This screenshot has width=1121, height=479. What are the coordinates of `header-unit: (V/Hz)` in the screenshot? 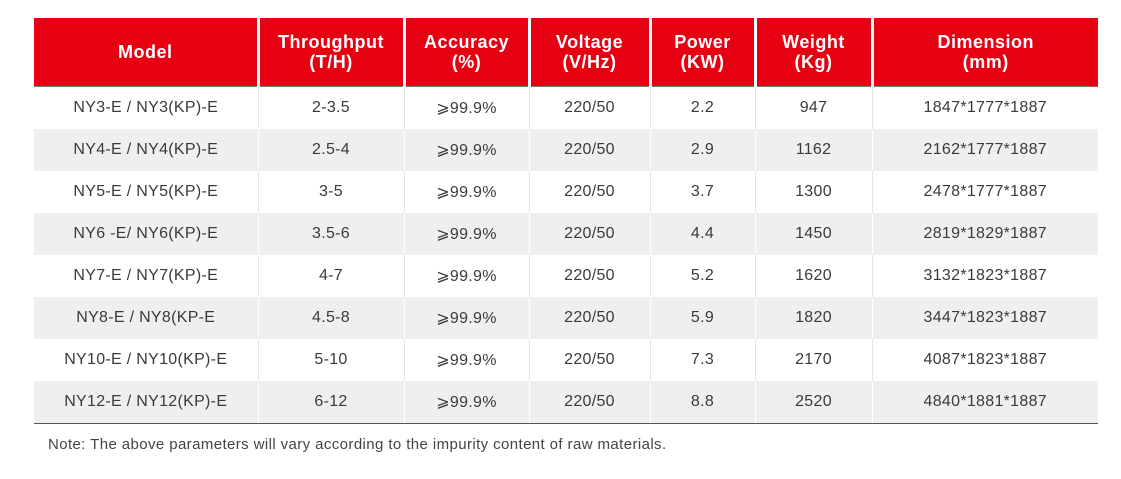 It's located at (589, 62).